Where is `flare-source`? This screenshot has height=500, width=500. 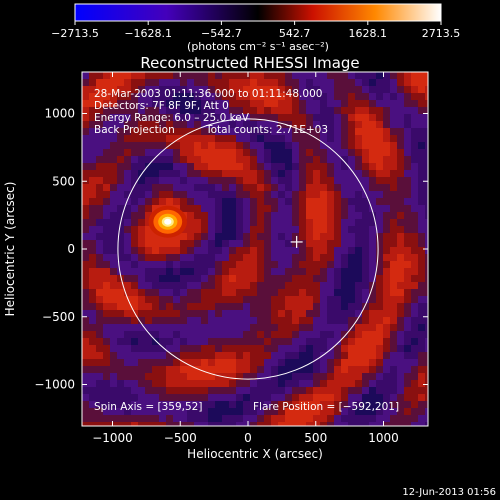 flare-source is located at coordinates (167, 221).